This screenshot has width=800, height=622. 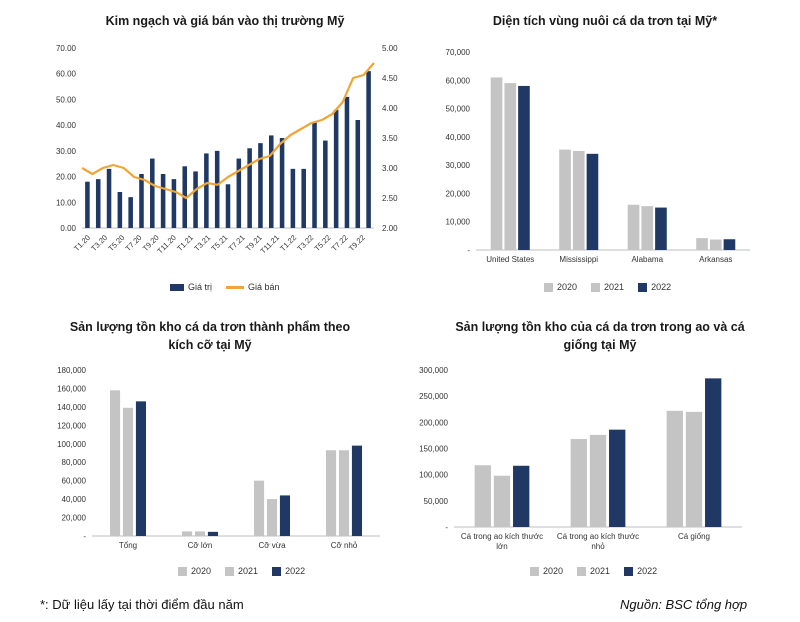 I want to click on category-label: Cá trong ao kích thước nhỏ, so click(x=598, y=541).